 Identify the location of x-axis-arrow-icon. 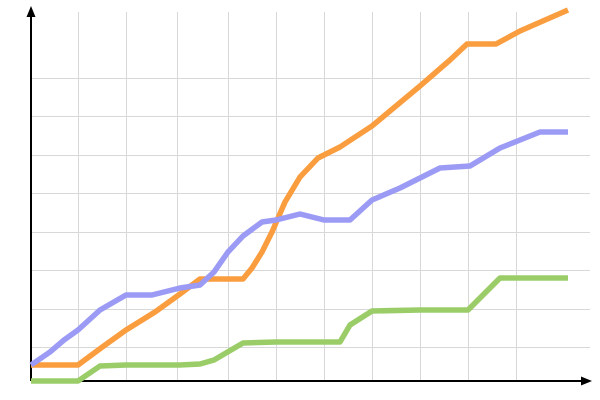
(586, 381).